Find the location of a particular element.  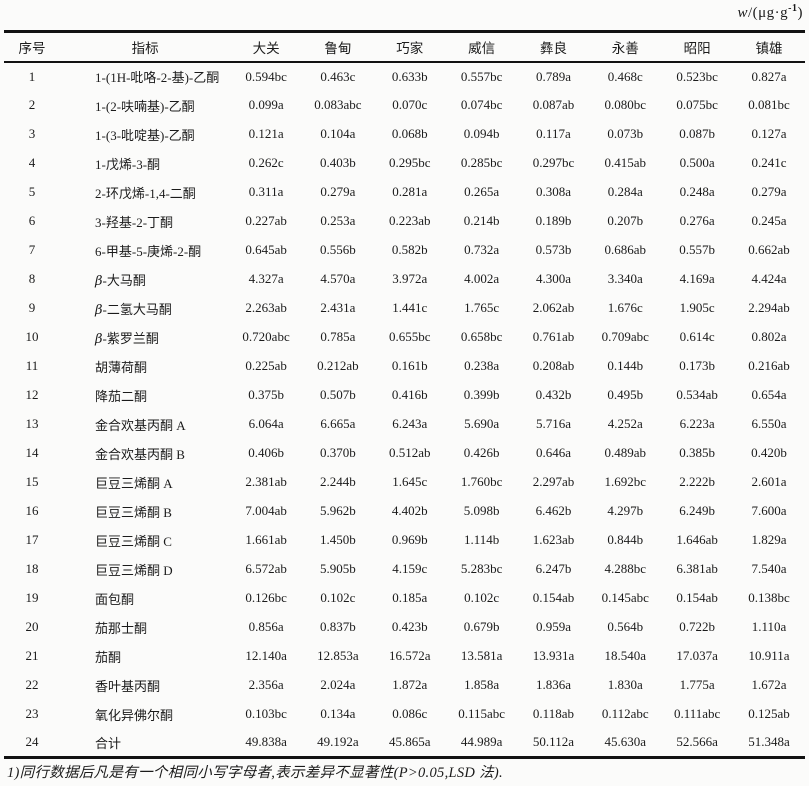

value-cell: 2.356a is located at coordinates (266, 684).